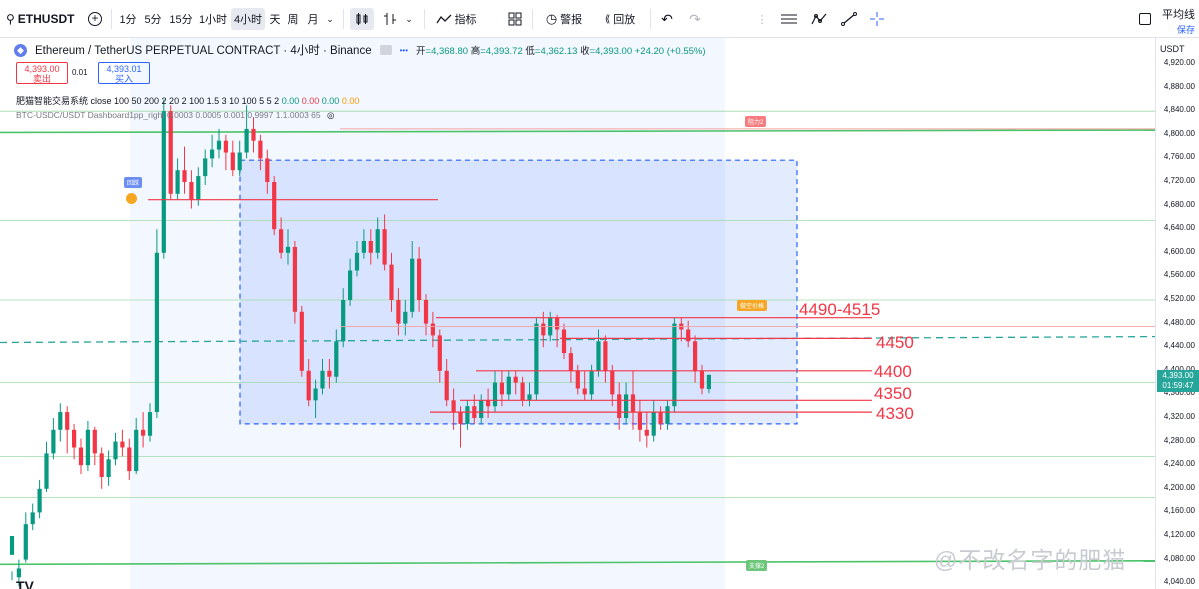 This screenshot has width=1199, height=589. Describe the element at coordinates (1179, 534) in the screenshot. I see `price-tick: 4,120.00` at that location.